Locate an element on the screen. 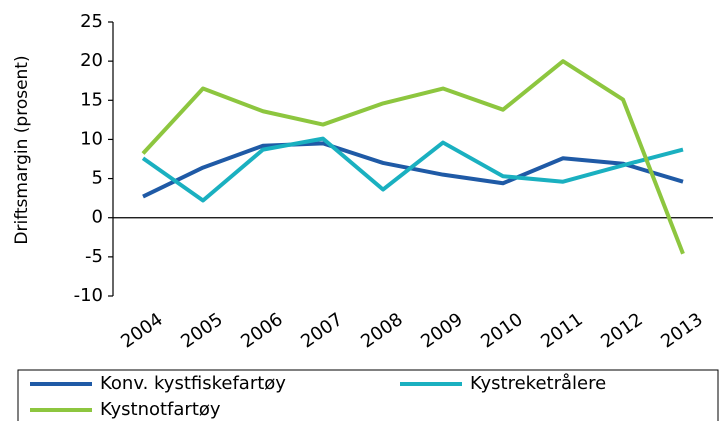 The width and height of the screenshot is (727, 421). x-tick-label: 2007 is located at coordinates (322, 330).